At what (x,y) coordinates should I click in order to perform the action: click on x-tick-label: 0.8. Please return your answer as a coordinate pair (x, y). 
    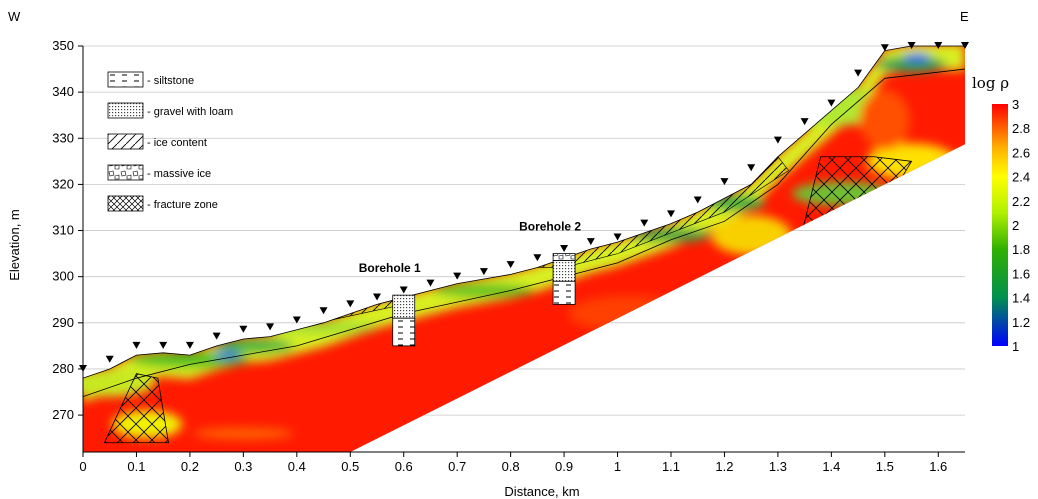
    Looking at the image, I should click on (511, 466).